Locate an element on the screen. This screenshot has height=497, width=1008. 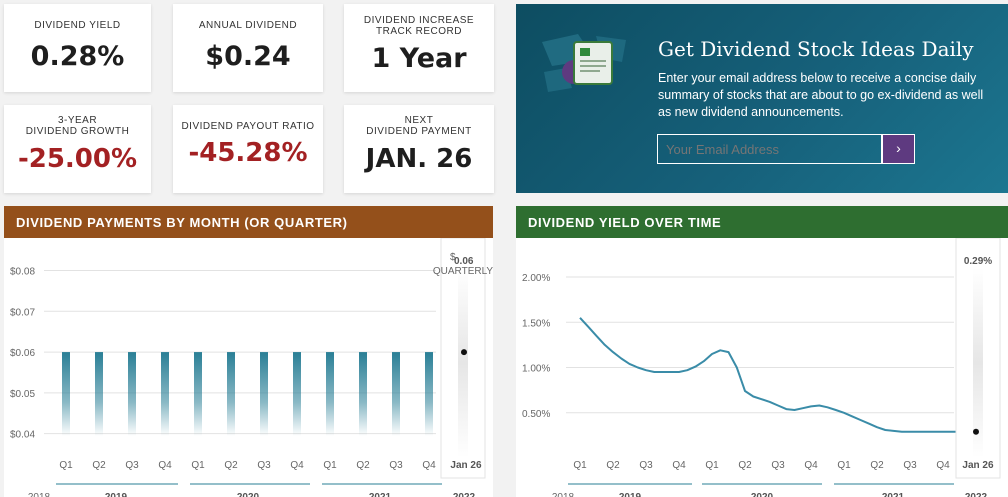
stat-card-annual-dividend: ANNUAL DIVIDEND $0.24 is located at coordinates (248, 48).